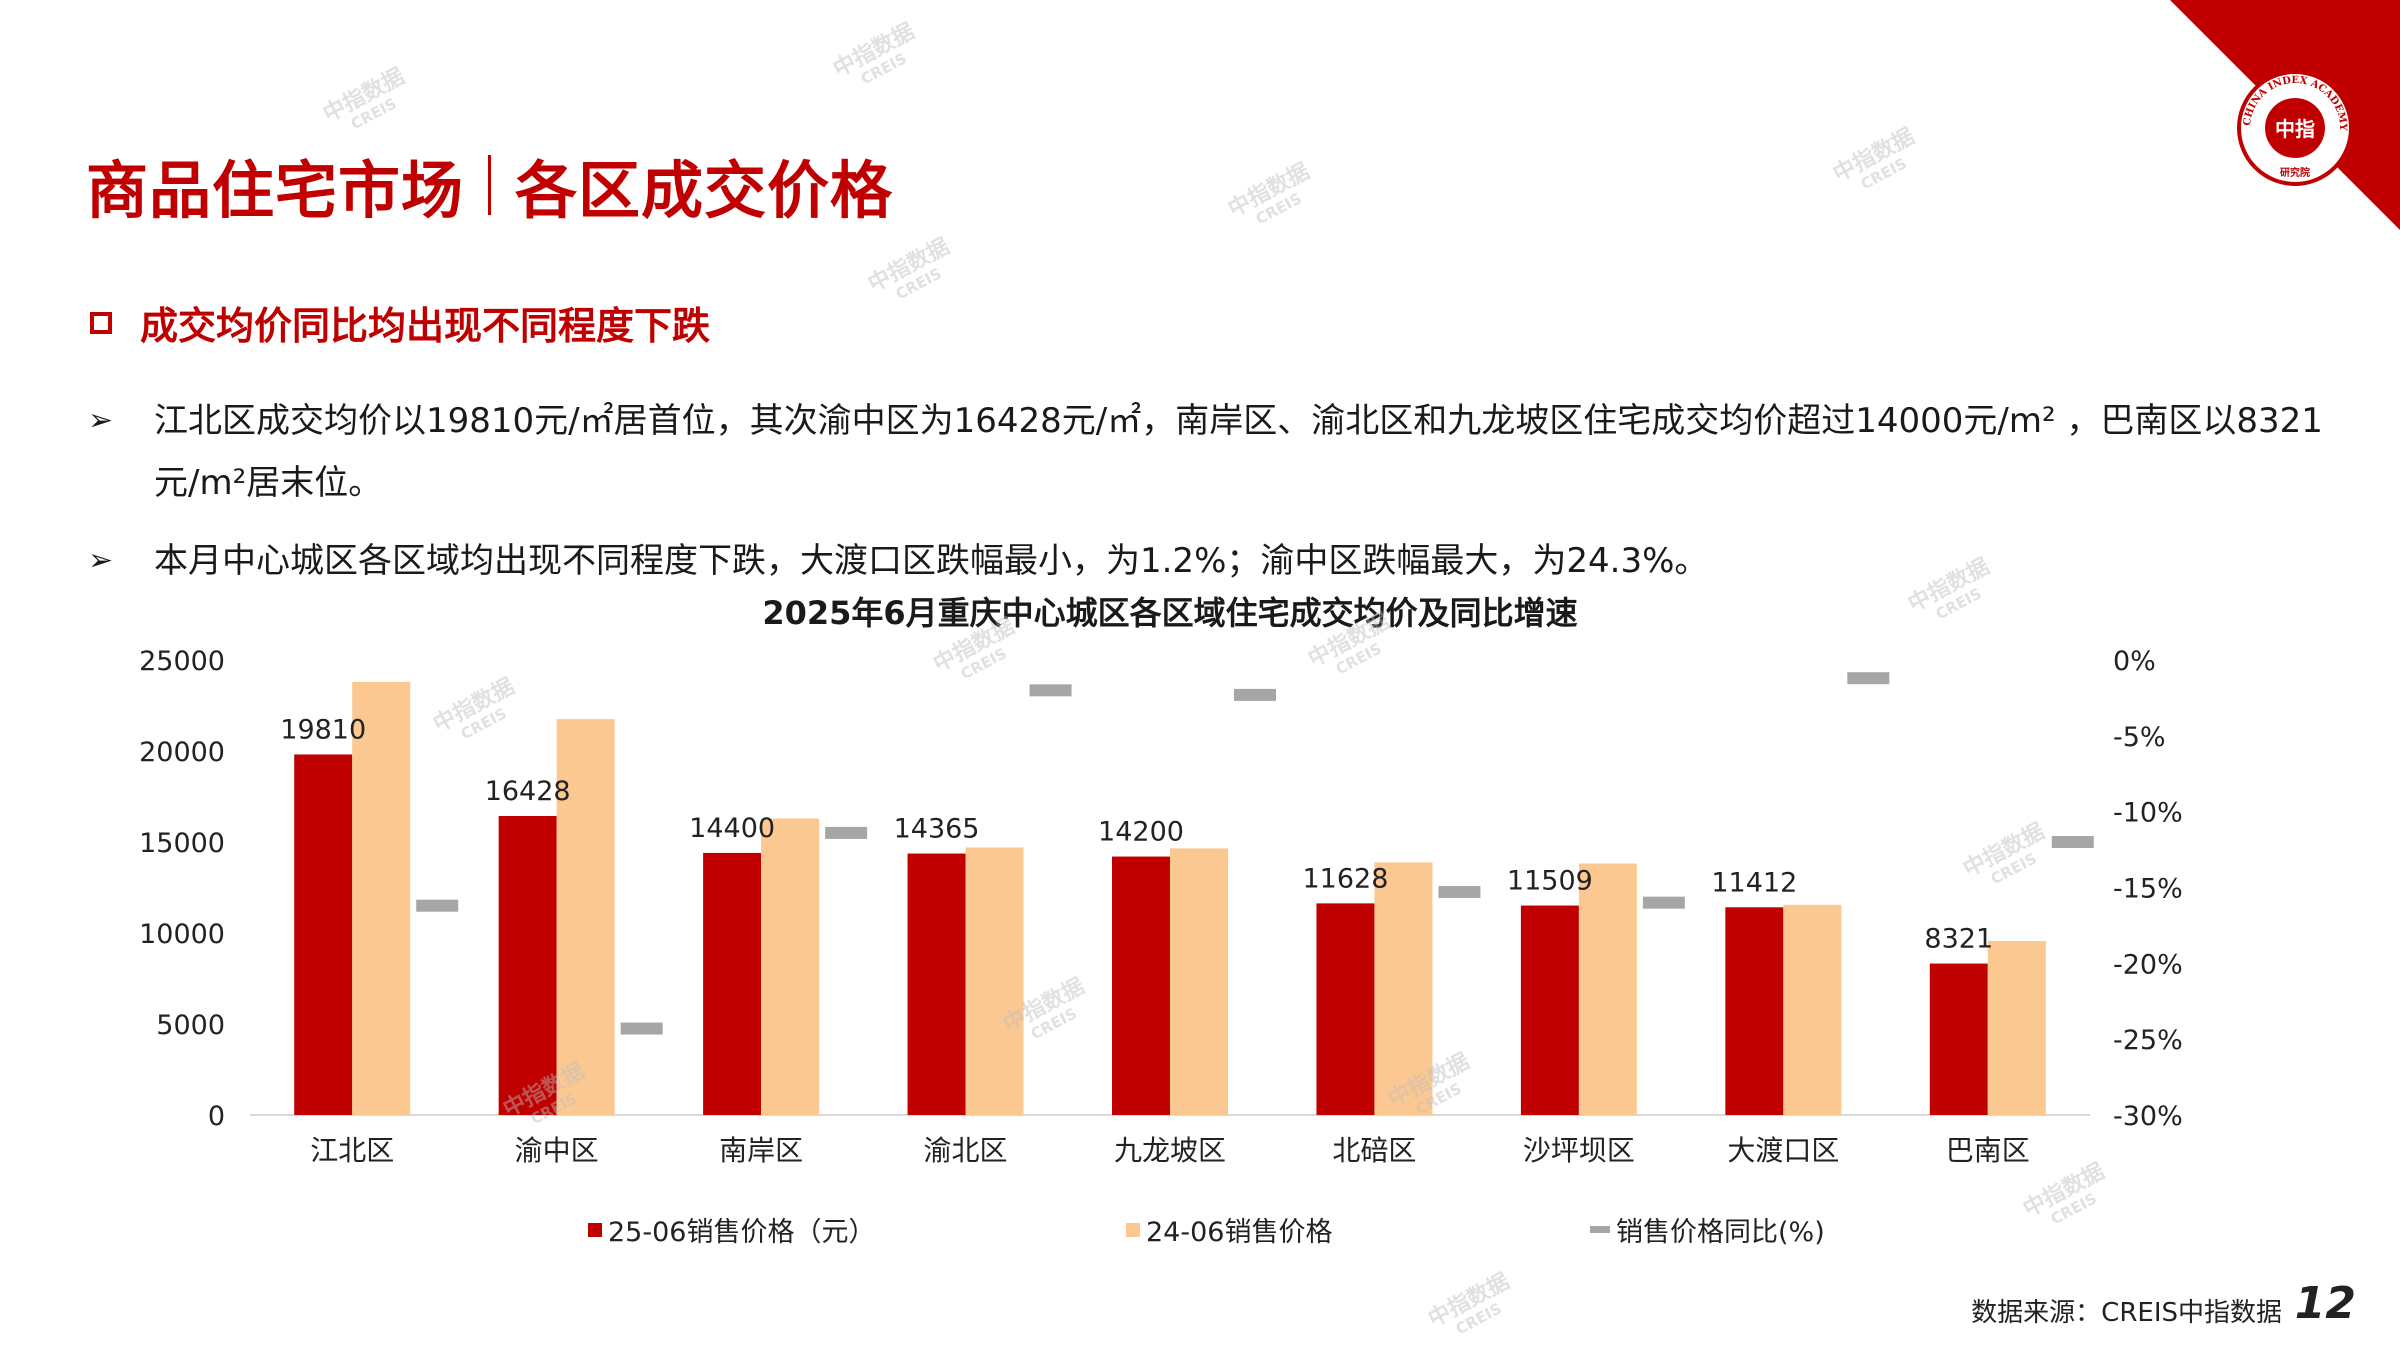  I want to click on legend-swatch-yoy, so click(1600, 1229).